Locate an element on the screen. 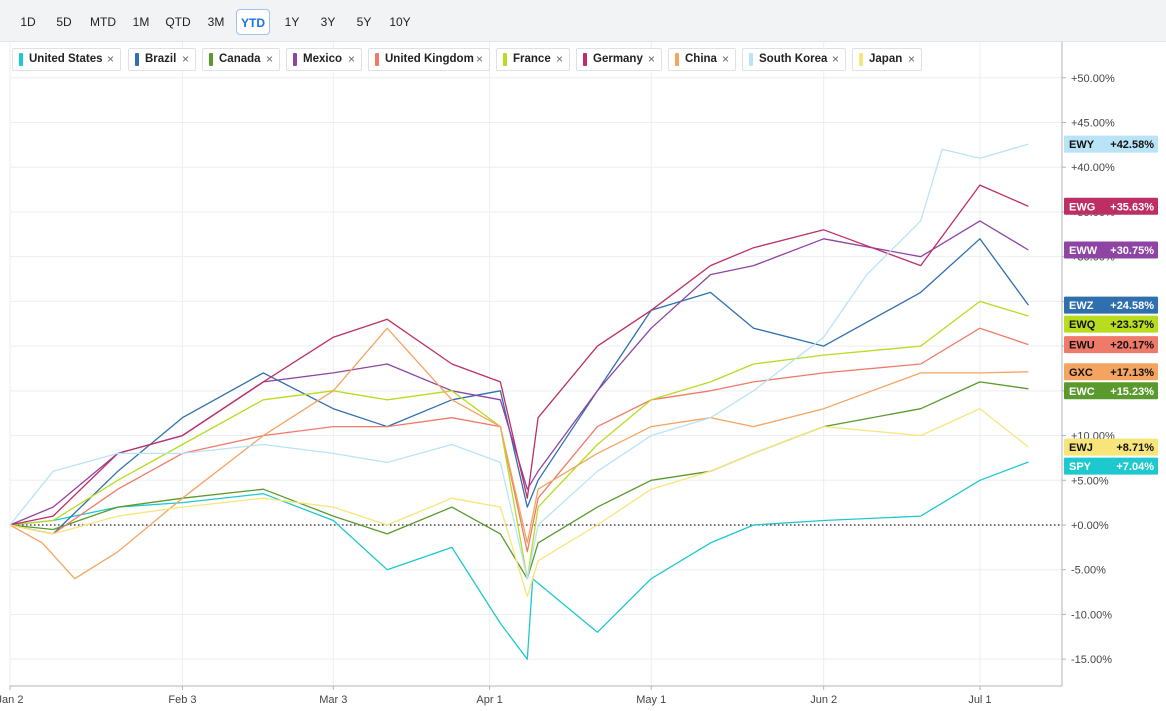  badge-ticker: EWJ is located at coordinates (1081, 448).